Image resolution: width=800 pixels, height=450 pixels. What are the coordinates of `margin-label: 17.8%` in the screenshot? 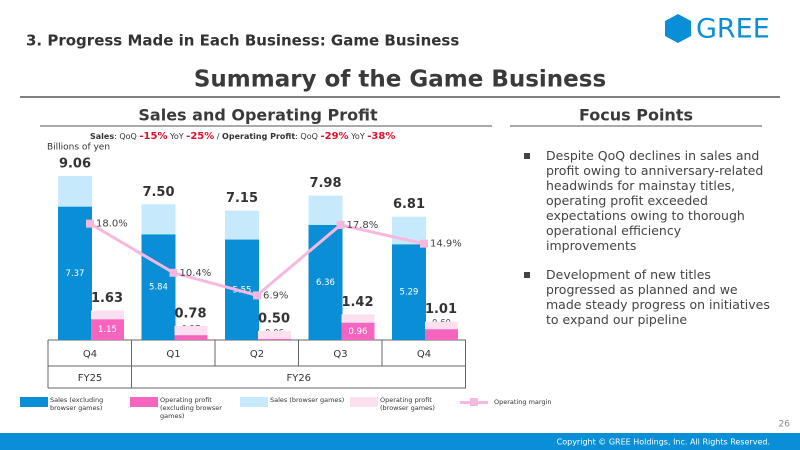 It's located at (363, 225).